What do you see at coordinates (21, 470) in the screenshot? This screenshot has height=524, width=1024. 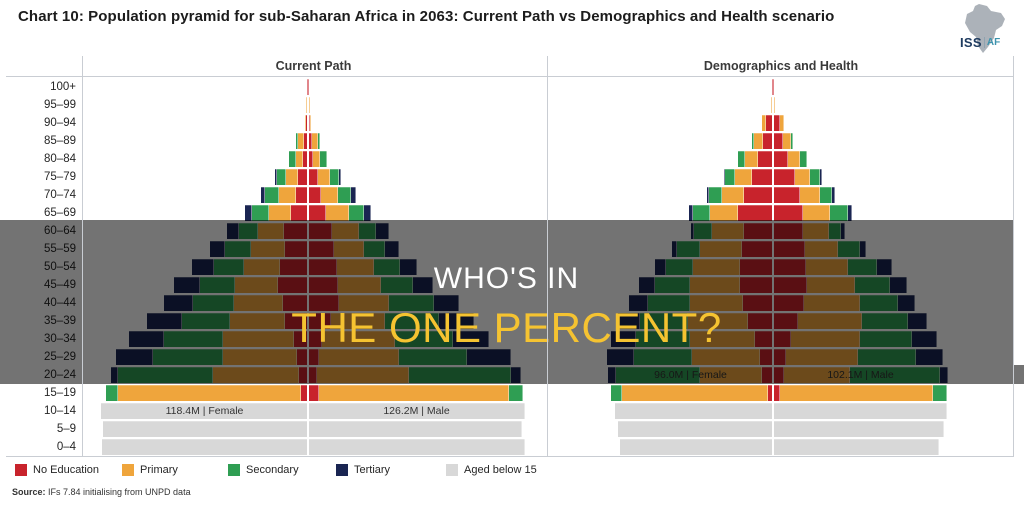 I see `no-education-swatch` at bounding box center [21, 470].